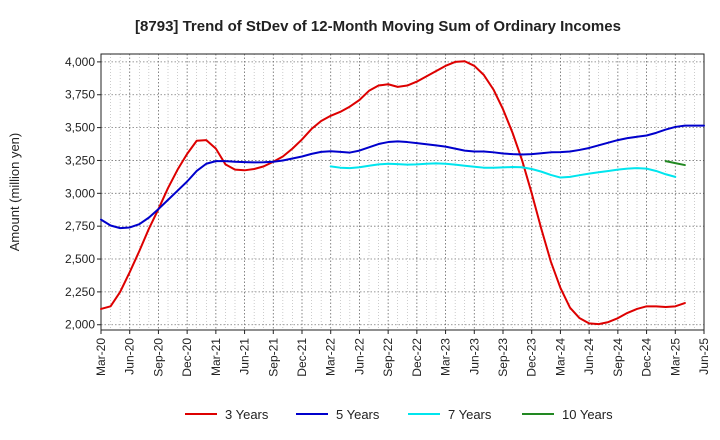 The height and width of the screenshot is (440, 720). Describe the element at coordinates (80, 226) in the screenshot. I see `y-tick-label: 2,750` at that location.